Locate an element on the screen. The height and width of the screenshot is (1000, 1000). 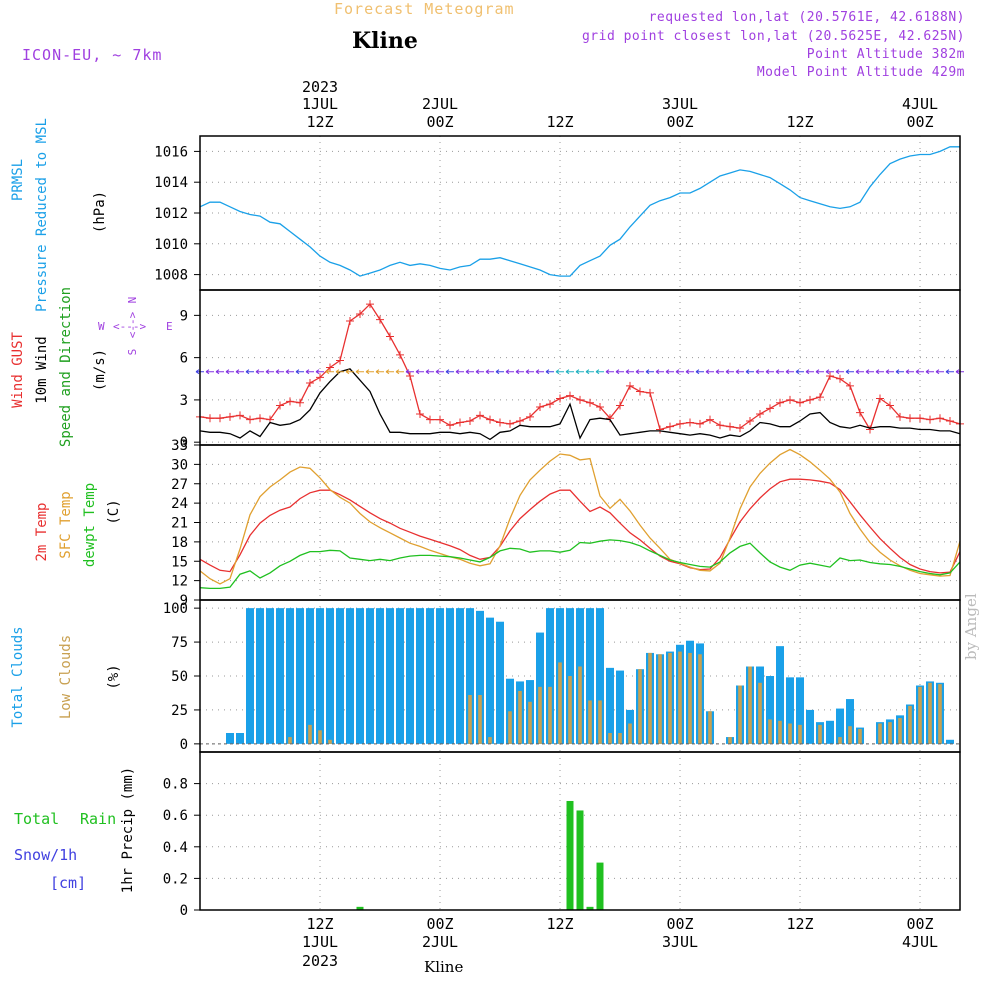
series-line-sfc-temp is located at coordinates (580, 516).